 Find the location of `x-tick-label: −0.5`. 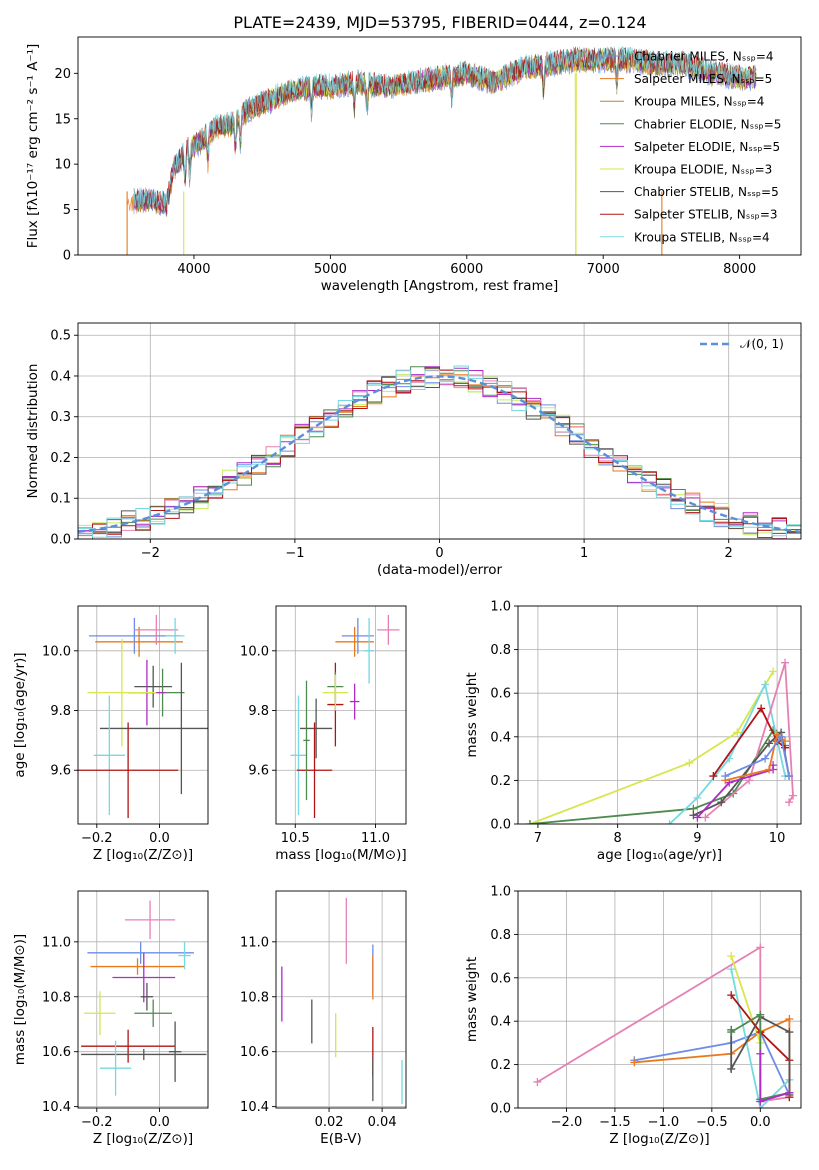

x-tick-label: −0.5 is located at coordinates (712, 1122).